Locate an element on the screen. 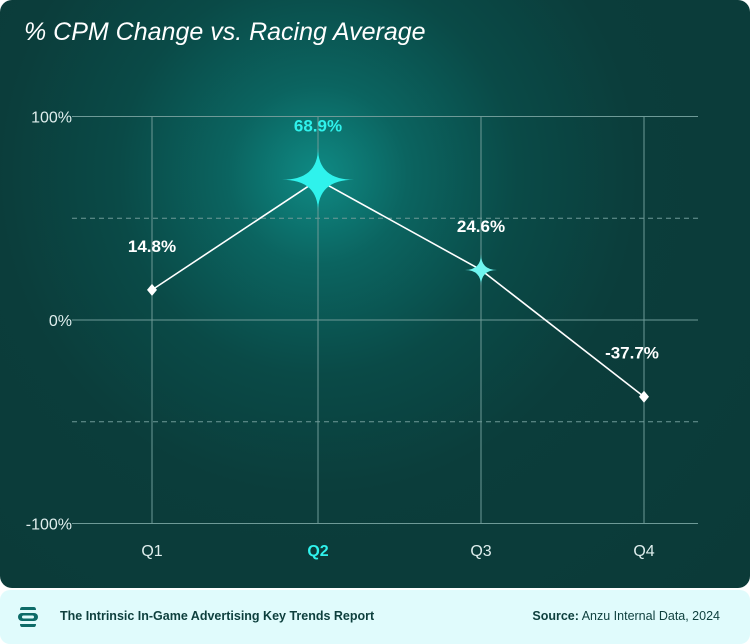 This screenshot has height=644, width=750. data-label: 68.9% is located at coordinates (318, 126).